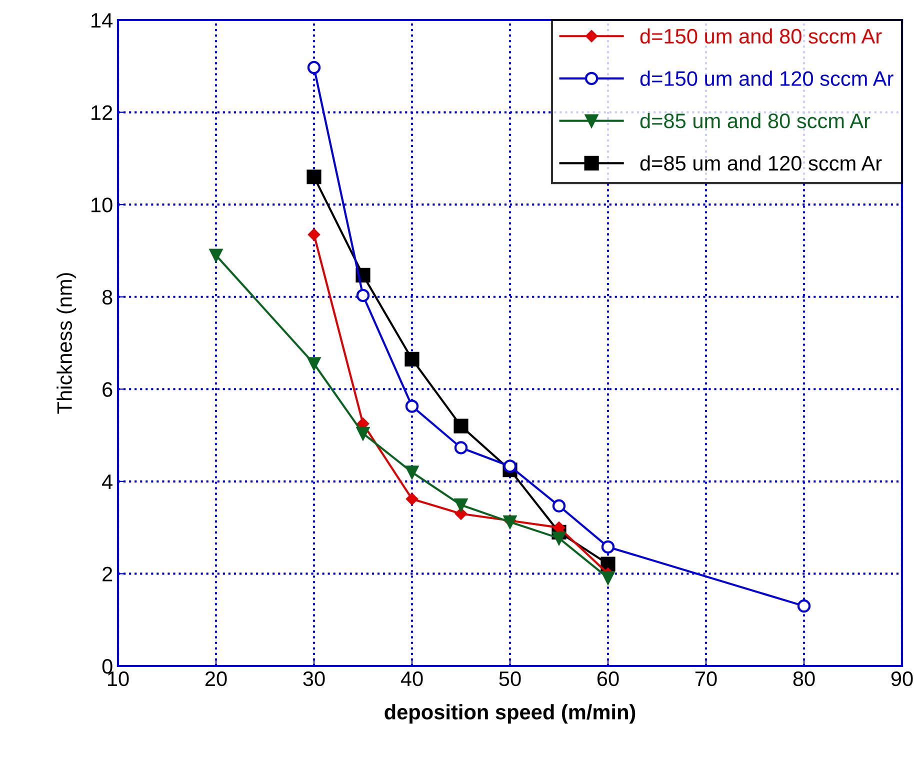  Describe the element at coordinates (66, 343) in the screenshot. I see `y-axis-title: Thickness (nm)` at that location.